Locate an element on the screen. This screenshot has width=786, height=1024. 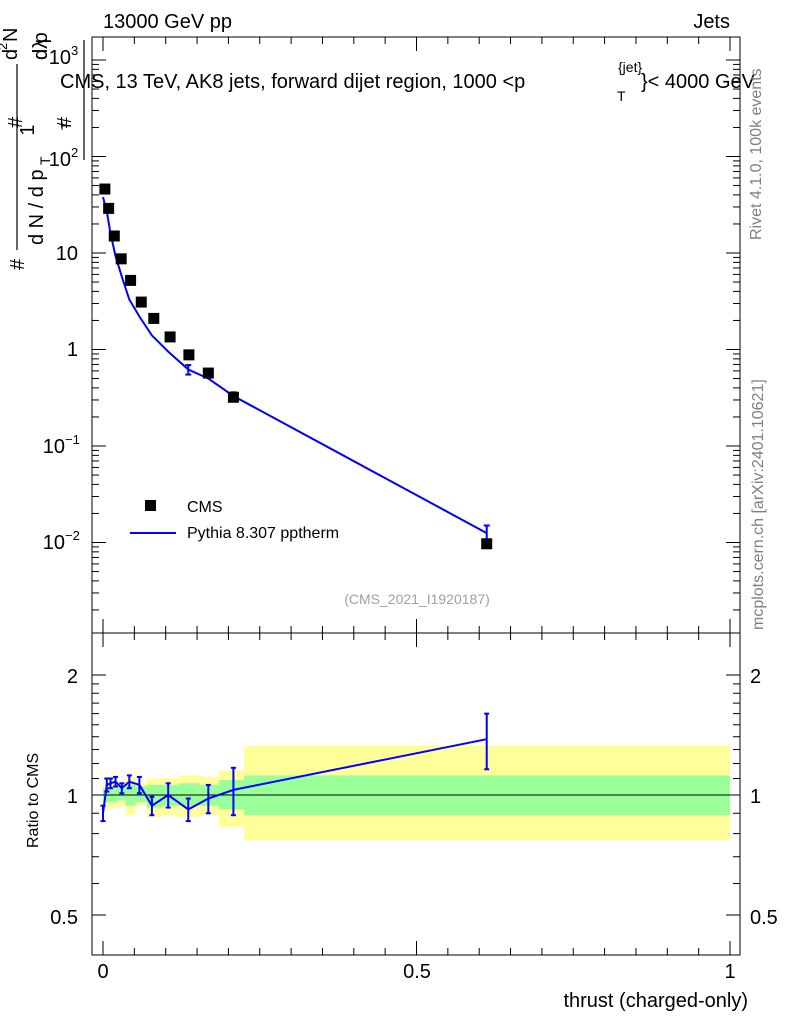
y-tick-label-100: 10 2 is located at coordinates (63, 158).